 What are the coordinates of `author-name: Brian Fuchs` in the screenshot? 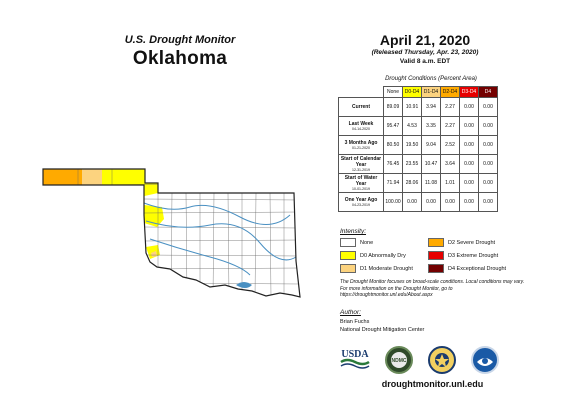 It's located at (355, 322).